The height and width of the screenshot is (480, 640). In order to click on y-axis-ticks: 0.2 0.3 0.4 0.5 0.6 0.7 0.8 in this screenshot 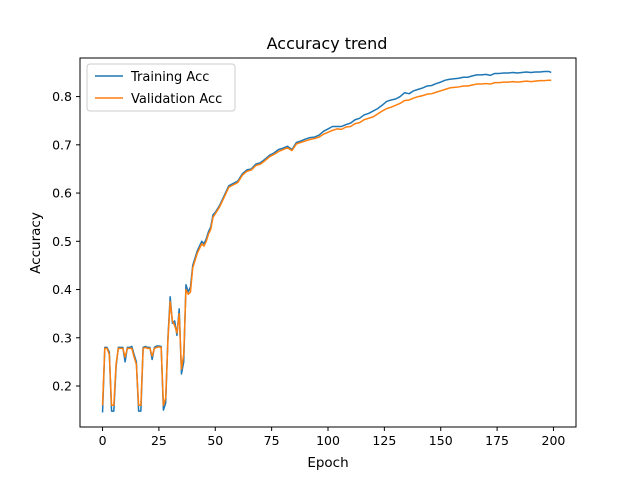, I will do `click(66, 241)`.